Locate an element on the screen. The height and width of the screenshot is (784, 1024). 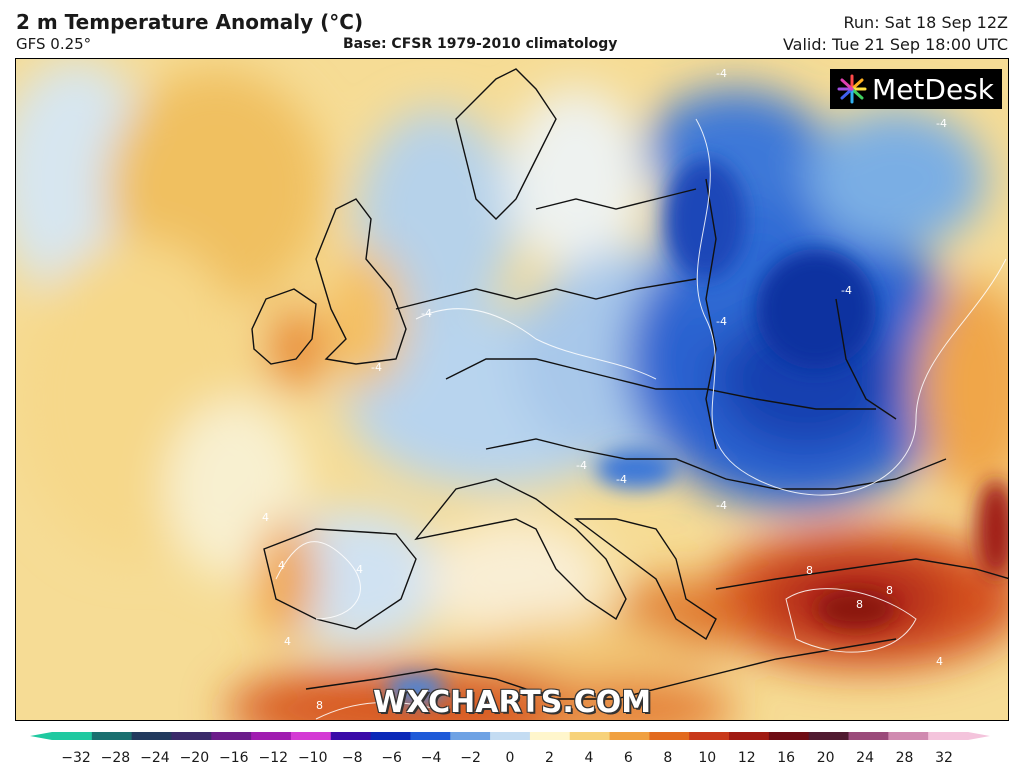
colorbar-tick-label: −8 is located at coordinates (352, 758).